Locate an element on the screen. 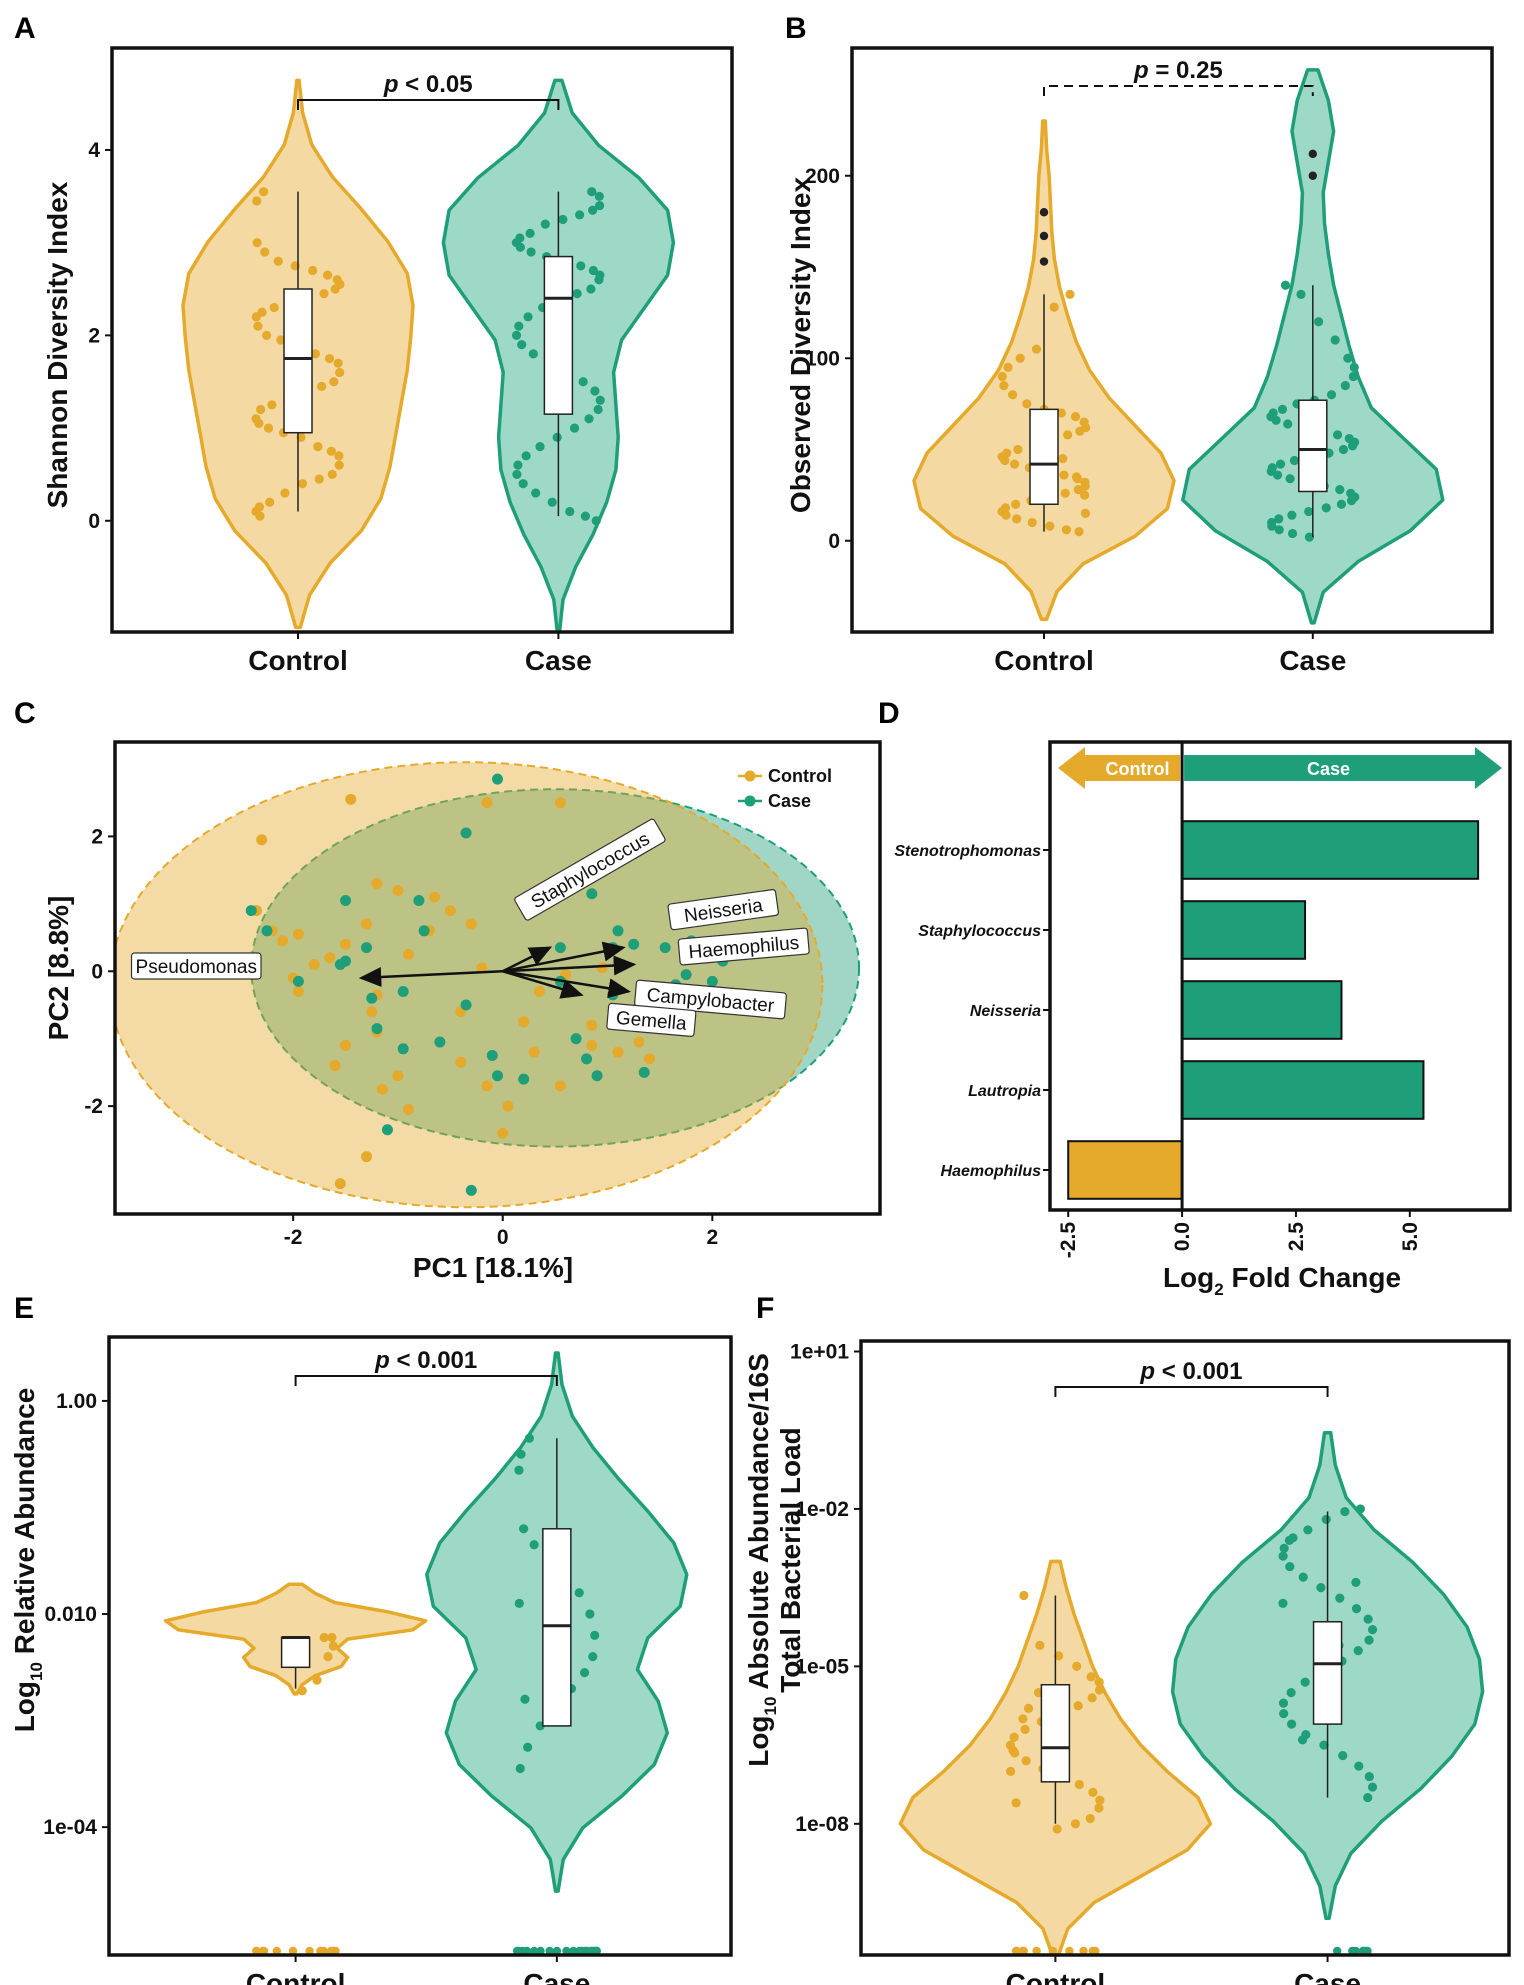 This screenshot has height=1985, width=1524. comparison-label: p < 0.05 is located at coordinates (428, 84).